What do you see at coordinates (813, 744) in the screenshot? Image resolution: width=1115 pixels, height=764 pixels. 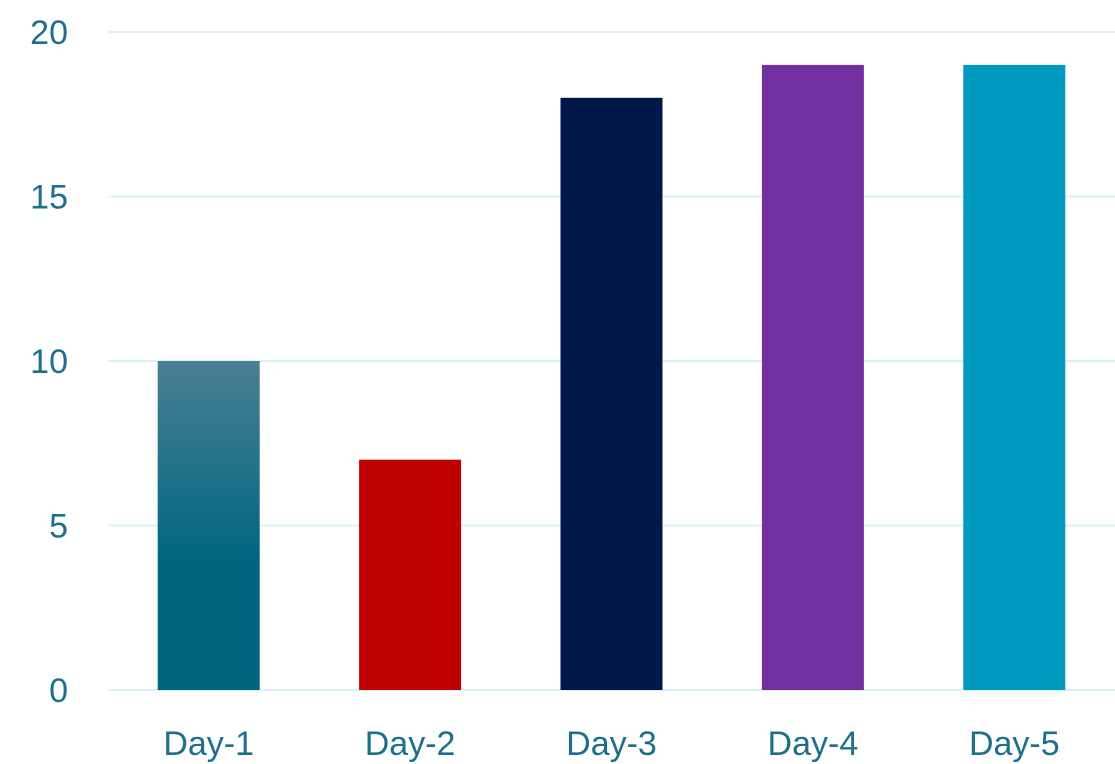 I see `x-category-label: Day-4` at bounding box center [813, 744].